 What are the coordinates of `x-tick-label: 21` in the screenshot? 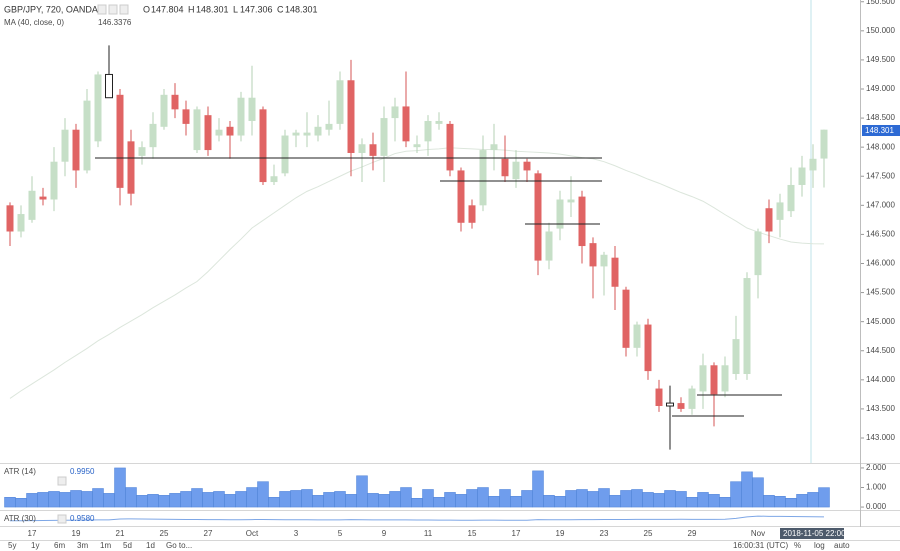 It's located at (120, 533).